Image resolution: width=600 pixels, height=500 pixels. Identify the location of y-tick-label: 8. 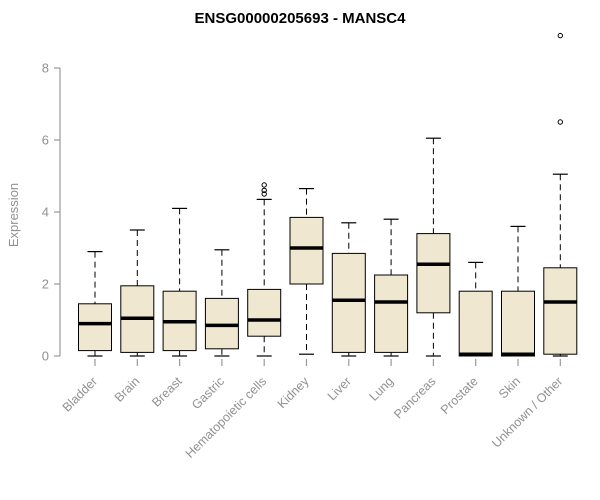
(45, 68).